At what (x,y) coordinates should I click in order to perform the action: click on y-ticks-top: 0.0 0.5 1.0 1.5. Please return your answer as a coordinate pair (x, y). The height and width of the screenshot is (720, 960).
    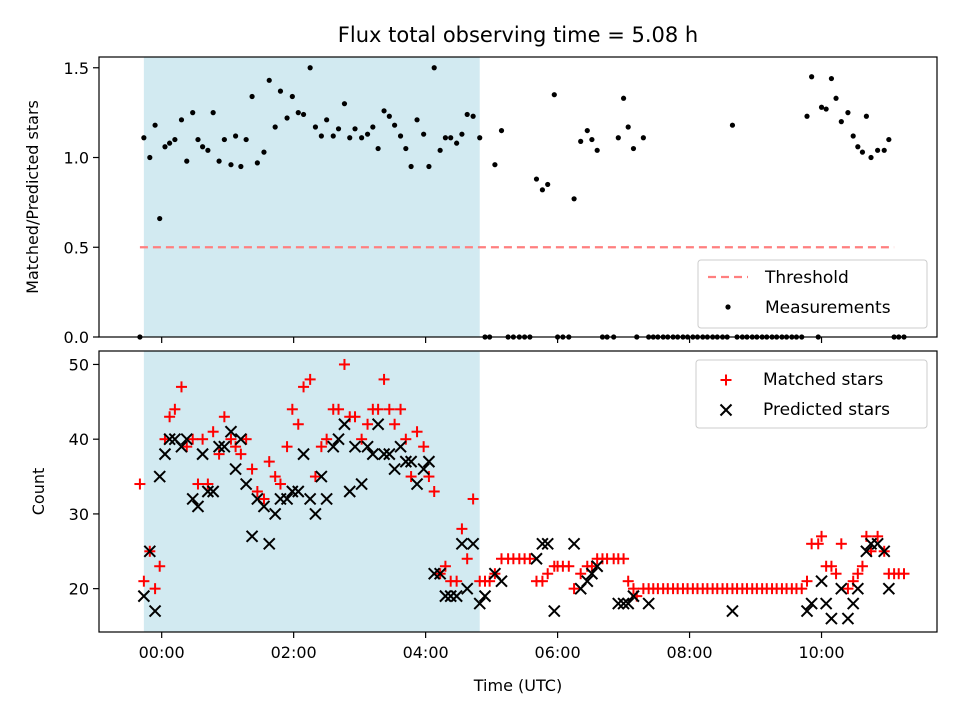
    Looking at the image, I should click on (81, 203).